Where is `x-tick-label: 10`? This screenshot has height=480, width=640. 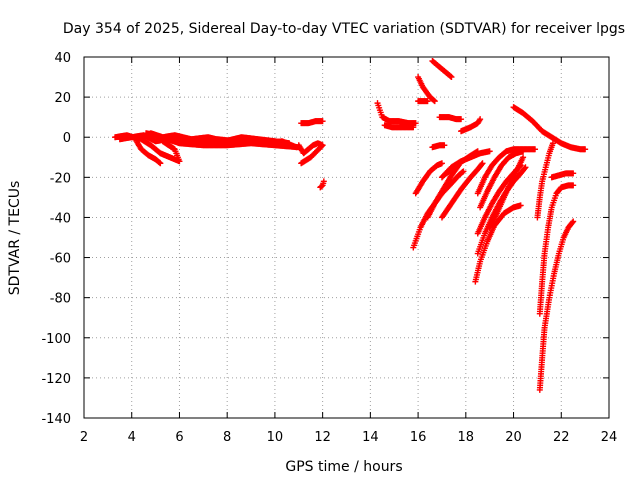 x-tick-label: 10 is located at coordinates (275, 437).